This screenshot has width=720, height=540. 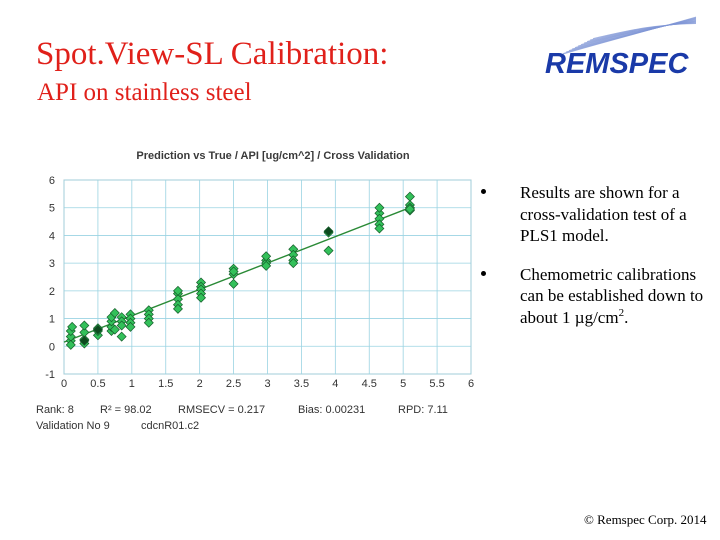 I want to click on y-tick-label: 4, so click(x=52, y=236).